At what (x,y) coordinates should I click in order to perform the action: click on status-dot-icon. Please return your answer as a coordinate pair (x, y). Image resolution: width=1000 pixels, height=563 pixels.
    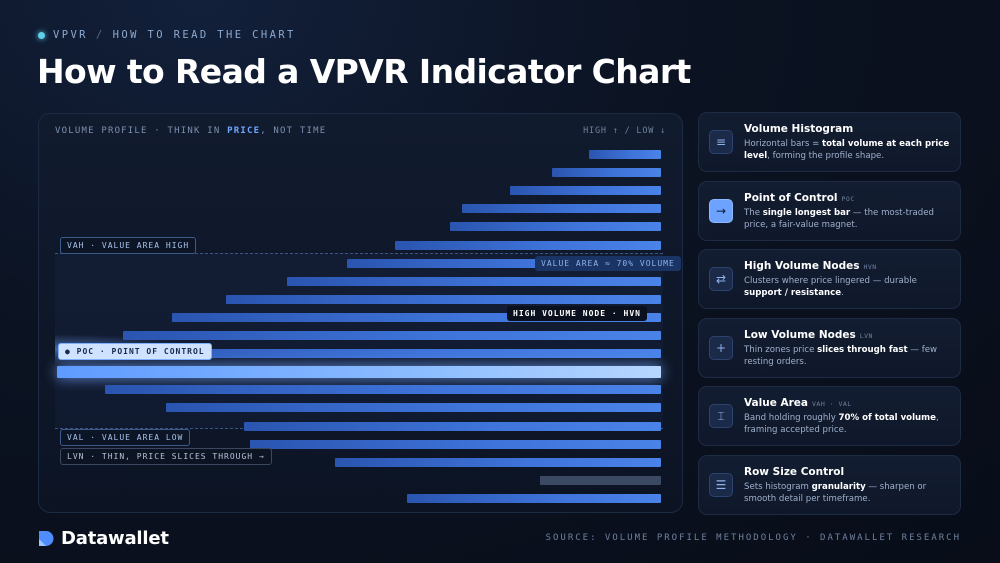
    Looking at the image, I should click on (41, 35).